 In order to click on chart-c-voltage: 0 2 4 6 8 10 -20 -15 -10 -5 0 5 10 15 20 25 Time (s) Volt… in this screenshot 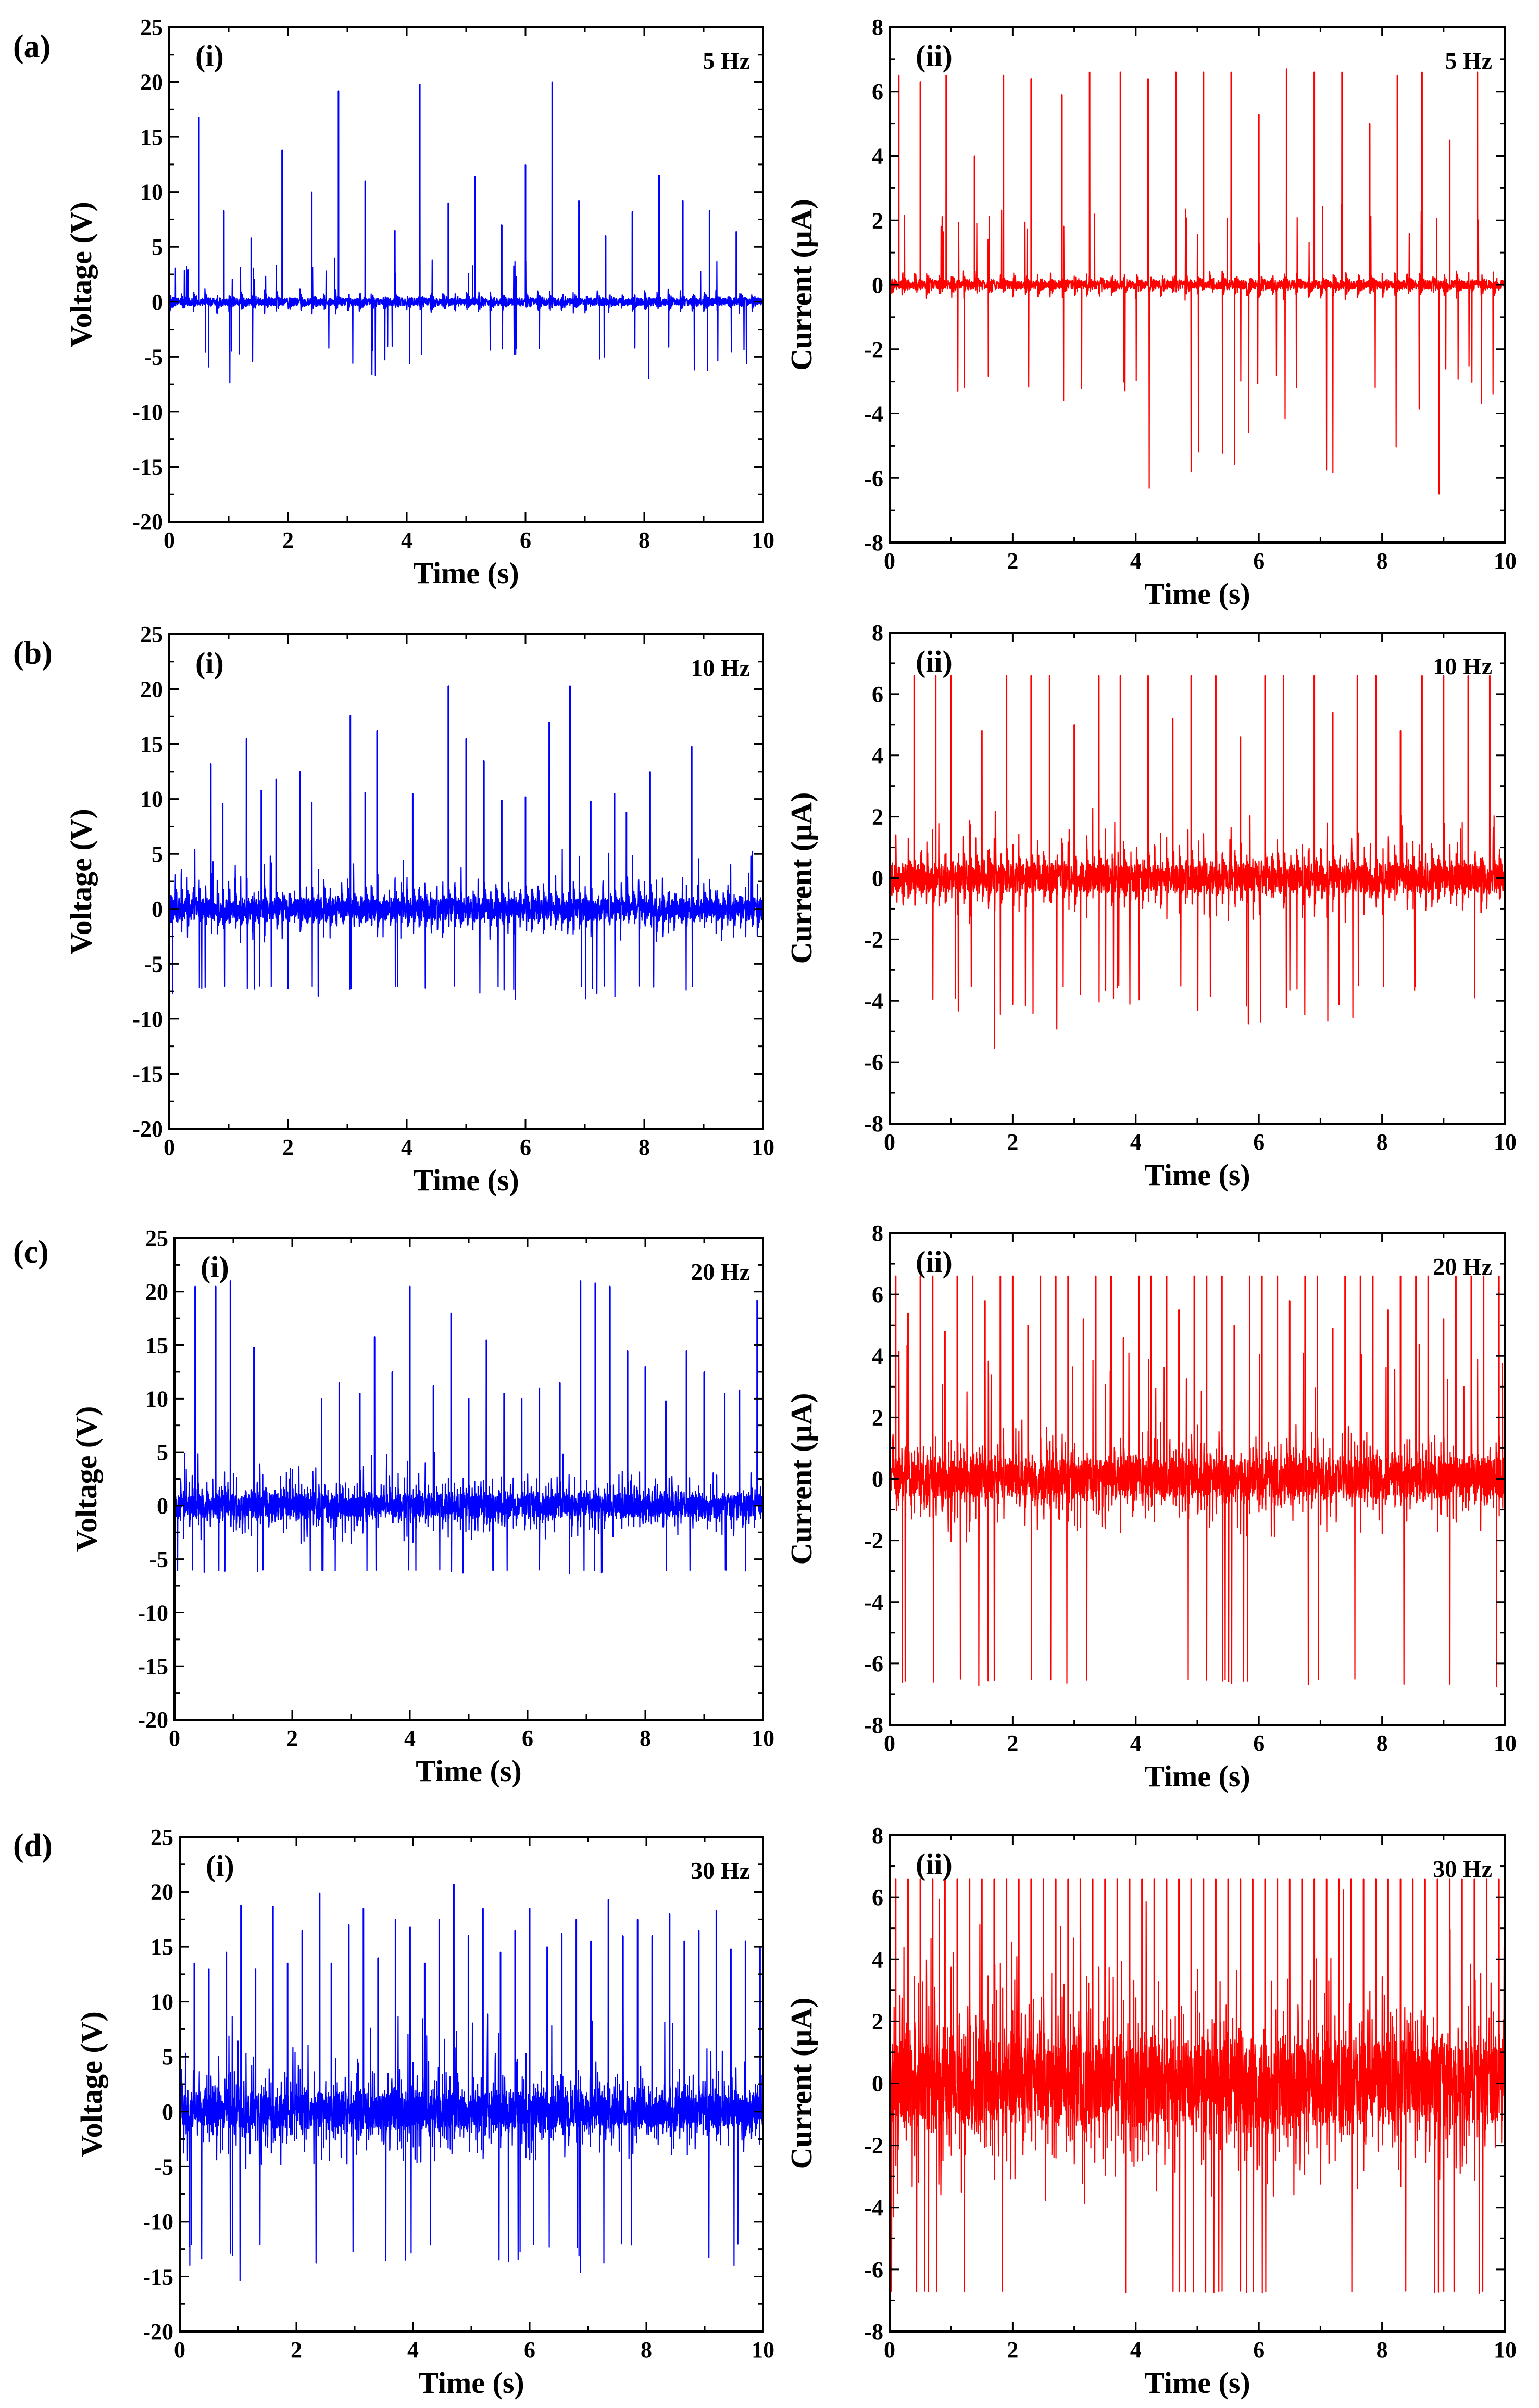, I will do `click(421, 1507)`.